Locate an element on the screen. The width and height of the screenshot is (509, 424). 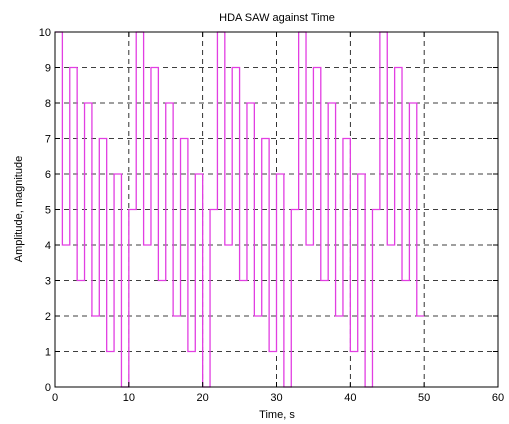
y-tick-label: 4 is located at coordinates (48, 246).